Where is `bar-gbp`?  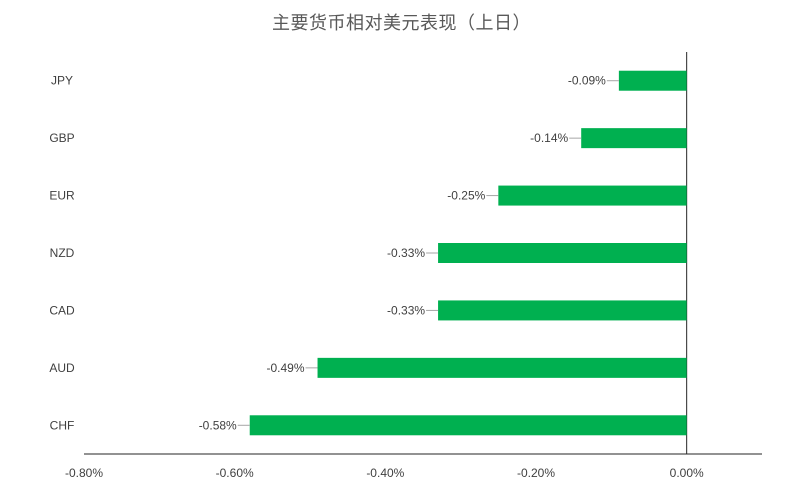
bar-gbp is located at coordinates (634, 138).